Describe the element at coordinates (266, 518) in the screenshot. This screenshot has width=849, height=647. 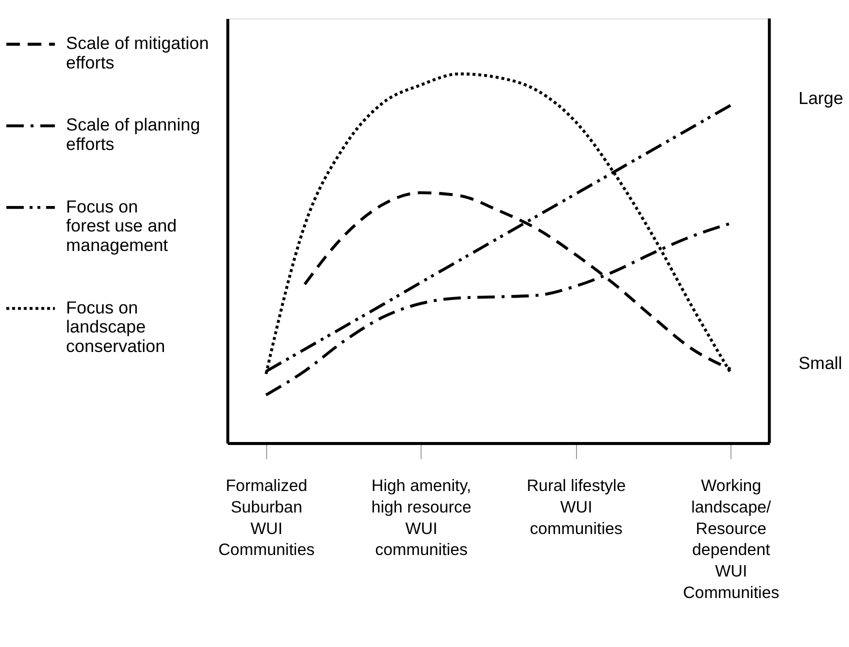
I see `x-tick-label: Formalized Suburban WUI Communities` at that location.